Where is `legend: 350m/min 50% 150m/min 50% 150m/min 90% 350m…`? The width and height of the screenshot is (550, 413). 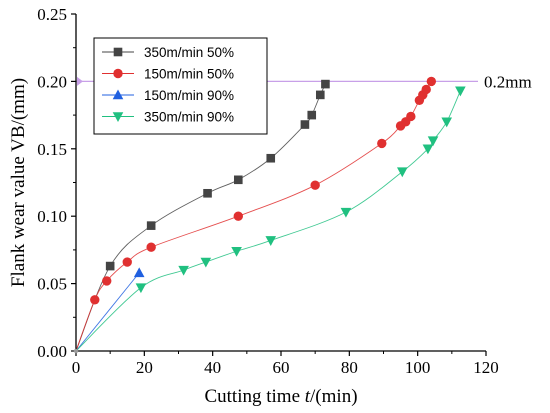 legend: 350m/min 50% 150m/min 50% 150m/min 90% 350m… is located at coordinates (180, 86).